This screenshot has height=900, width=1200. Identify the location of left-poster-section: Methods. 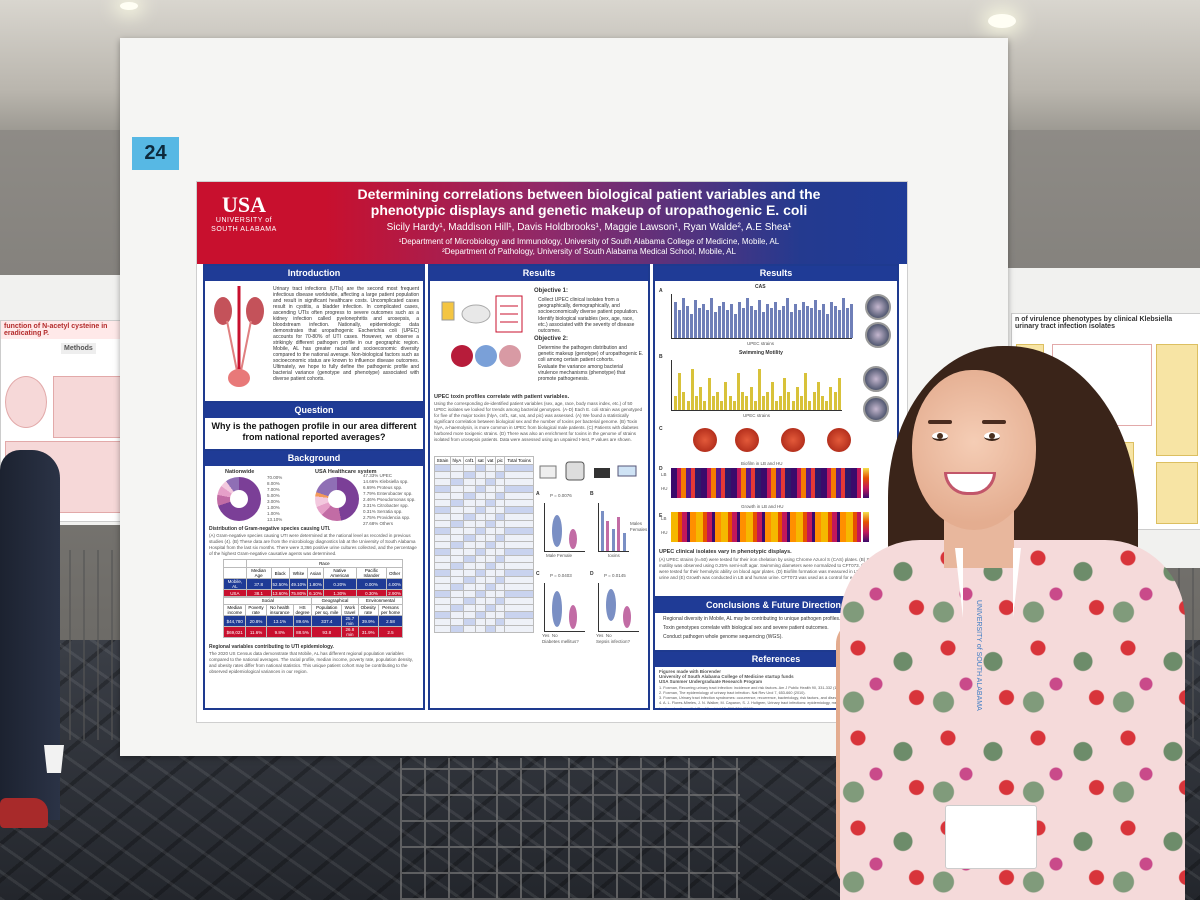
(78, 348).